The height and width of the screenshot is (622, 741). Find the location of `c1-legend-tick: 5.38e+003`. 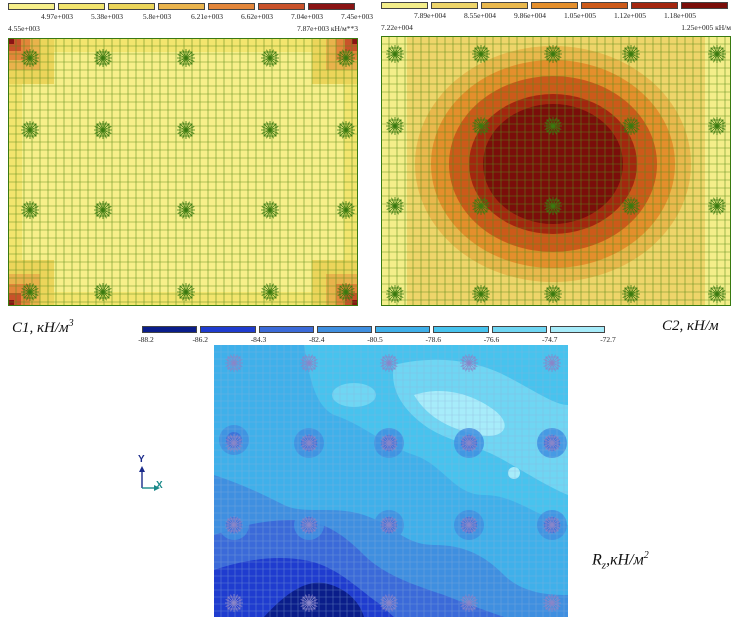

c1-legend-tick: 5.38e+003 is located at coordinates (107, 16).